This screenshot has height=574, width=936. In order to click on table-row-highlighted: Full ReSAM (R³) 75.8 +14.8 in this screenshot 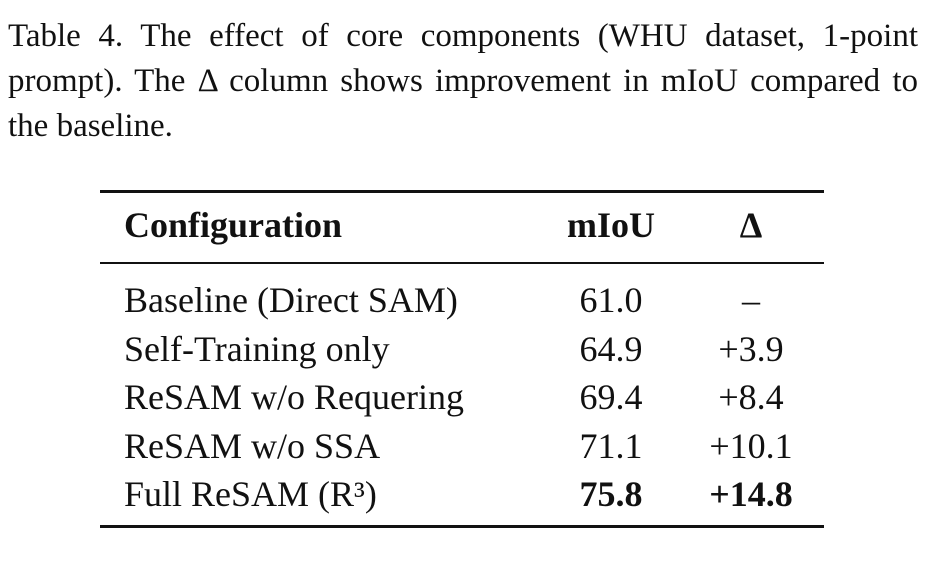, I will do `click(462, 494)`.